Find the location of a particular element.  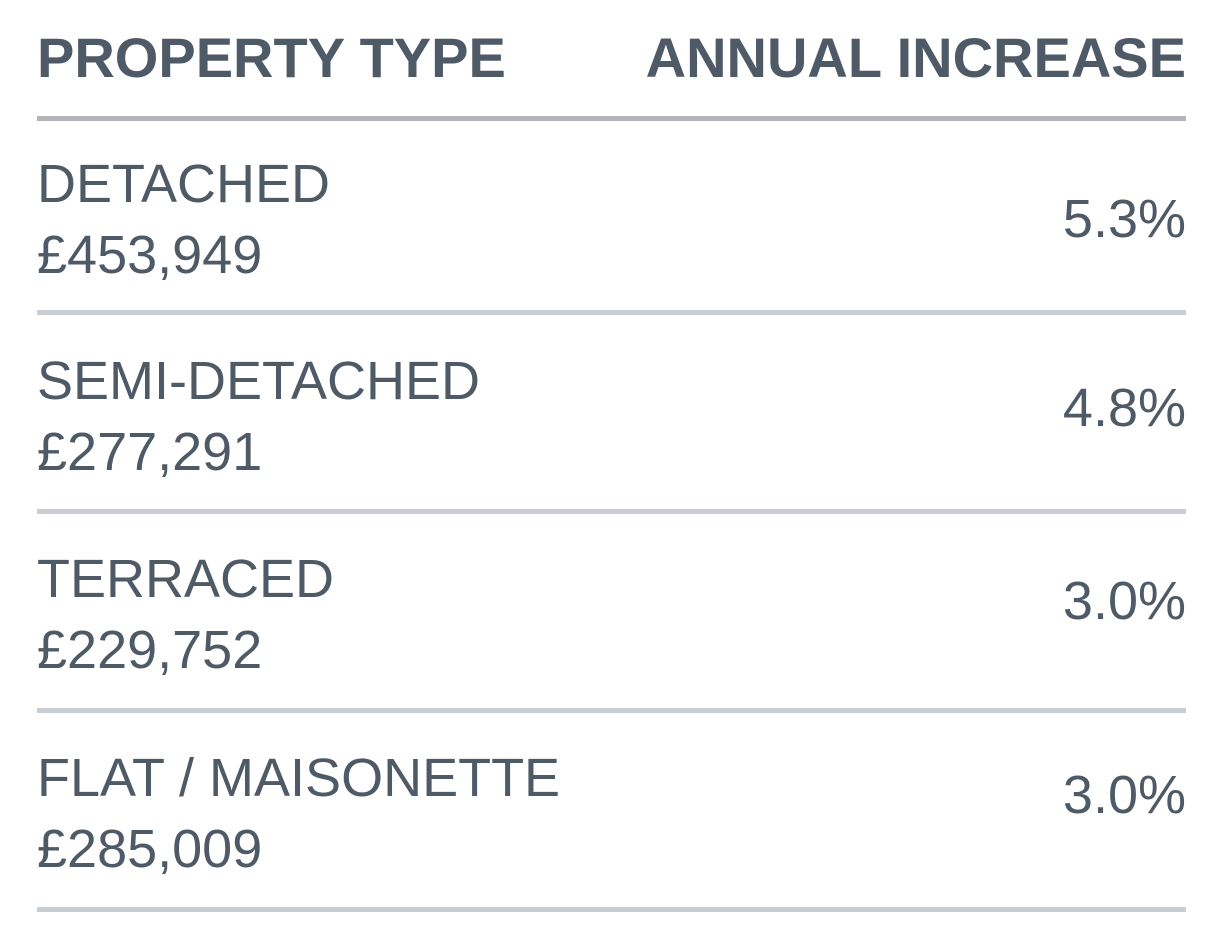

property-type-label: TERRACED is located at coordinates (186, 579).